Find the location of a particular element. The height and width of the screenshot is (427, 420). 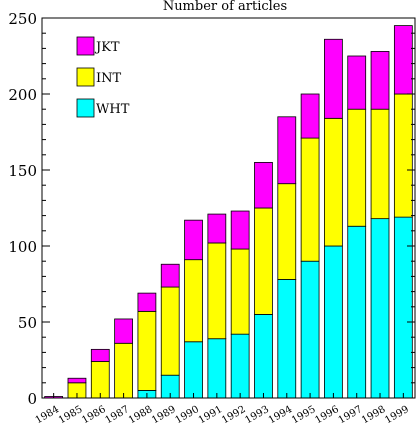

x-tick-label-1998: 1998 is located at coordinates (374, 415).